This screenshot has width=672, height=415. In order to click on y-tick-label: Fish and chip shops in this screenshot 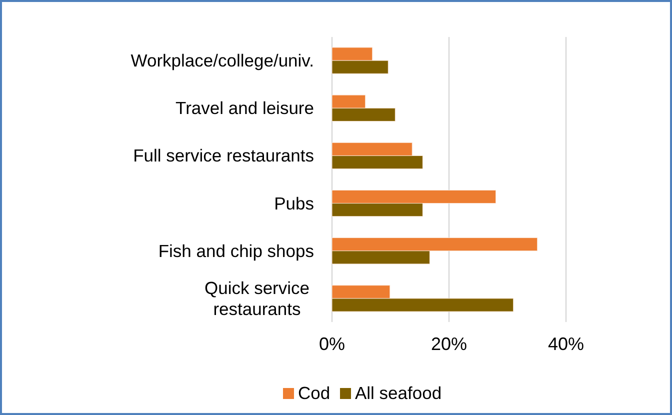, I will do `click(236, 250)`.